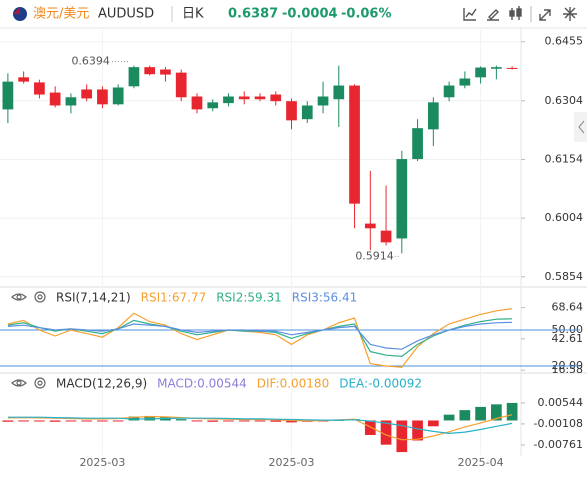 The image size is (587, 479). Describe the element at coordinates (564, 276) in the screenshot. I see `y-tick-label: 0.5854` at that location.